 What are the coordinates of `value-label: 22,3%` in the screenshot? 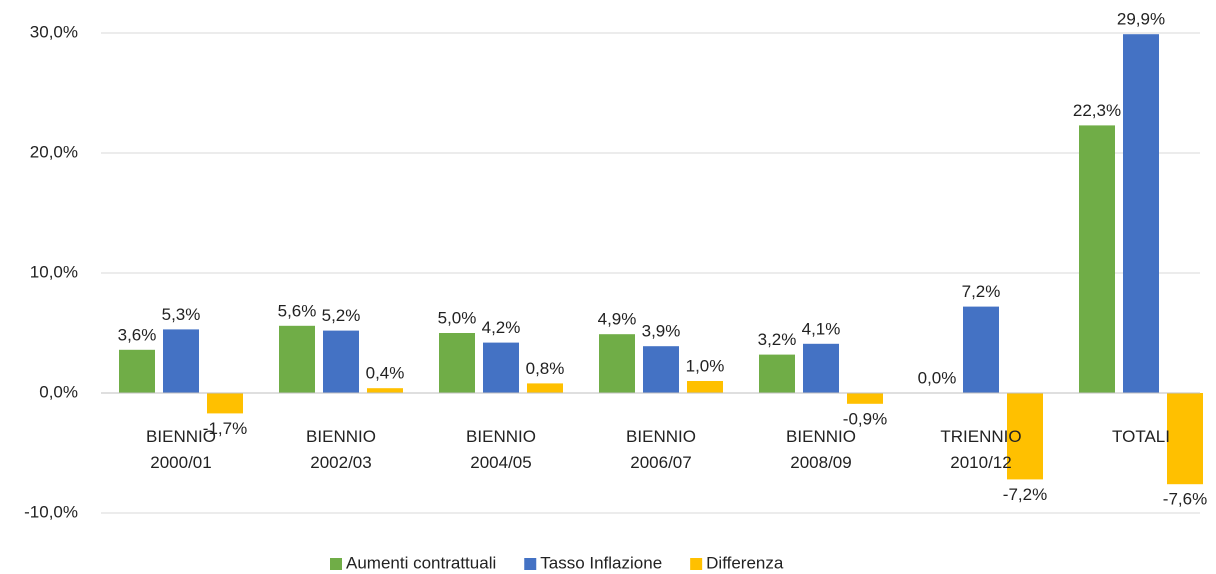 It's located at (1097, 110).